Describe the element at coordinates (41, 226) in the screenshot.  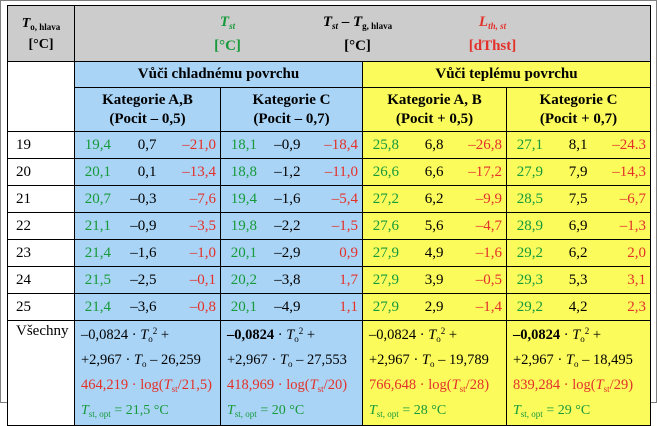
I see `row-to-value: 22` at that location.